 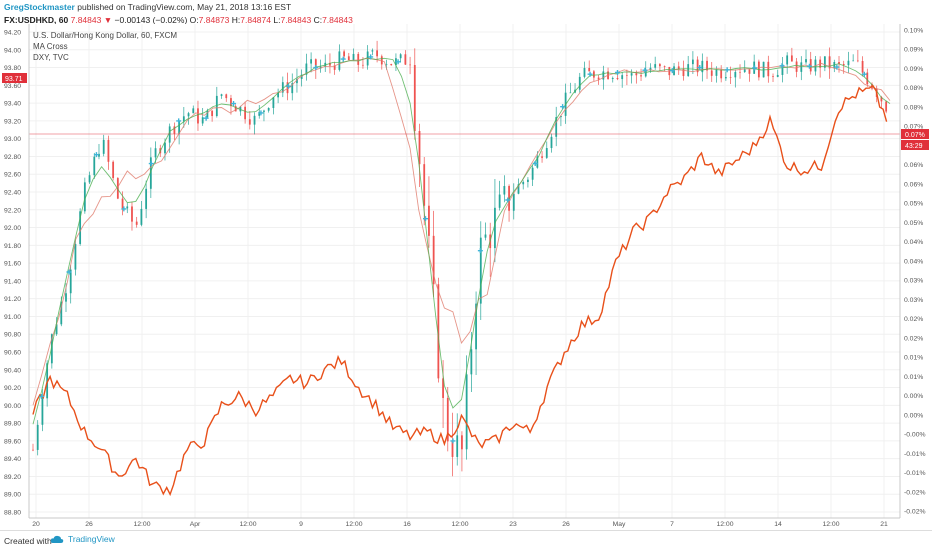 What do you see at coordinates (913, 242) in the screenshot?
I see `right-tick-label: 0.04%` at bounding box center [913, 242].